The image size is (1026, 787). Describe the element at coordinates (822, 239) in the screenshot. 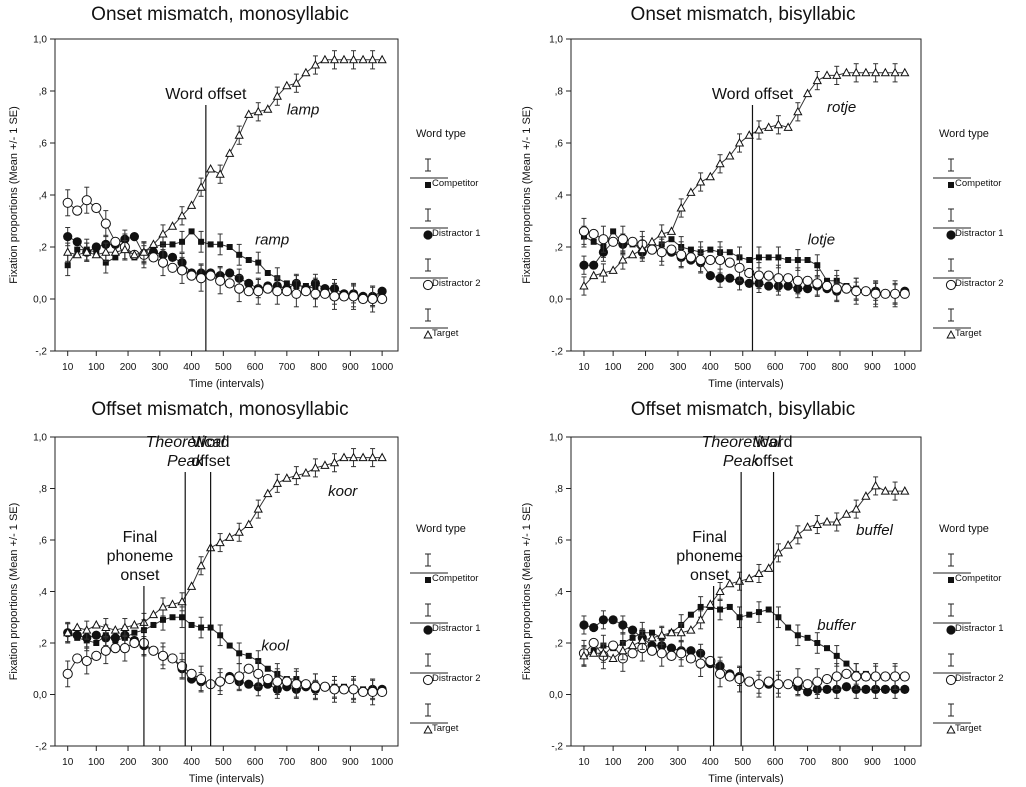

I see `word-label: lotje` at that location.